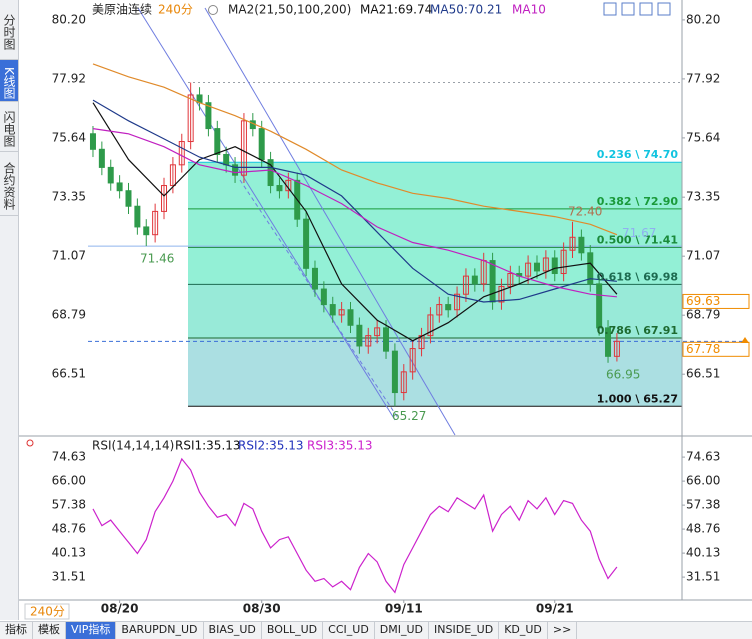 This screenshot has width=752, height=639. Describe the element at coordinates (340, 446) in the screenshot. I see `legend-entry: RSI3:35.13` at that location.